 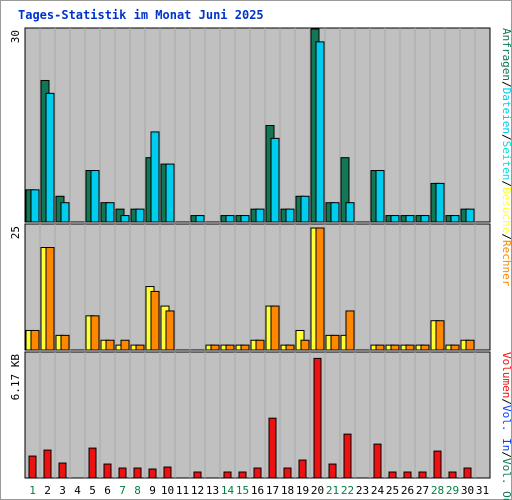 I want to click on legend-top-item-6: Besuche, so click(x=506, y=210).